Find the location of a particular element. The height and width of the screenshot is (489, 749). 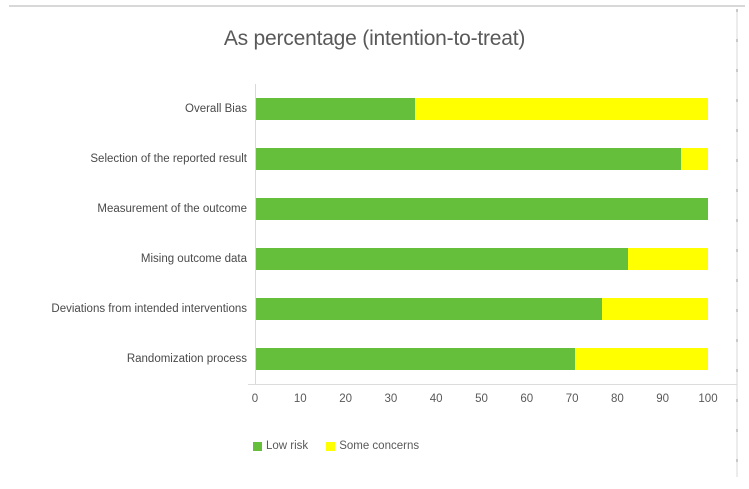

x-axis-line is located at coordinates (492, 384).